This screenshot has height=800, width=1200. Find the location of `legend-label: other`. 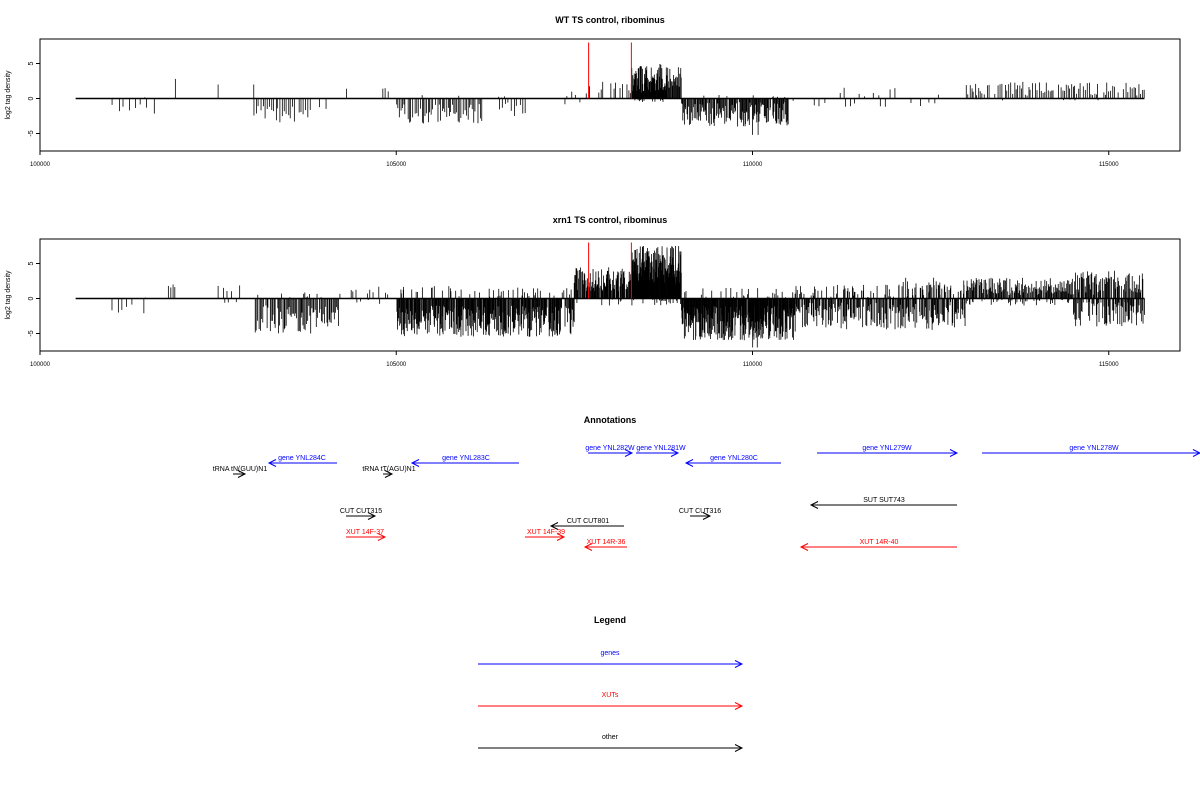

legend-label: other is located at coordinates (610, 737).